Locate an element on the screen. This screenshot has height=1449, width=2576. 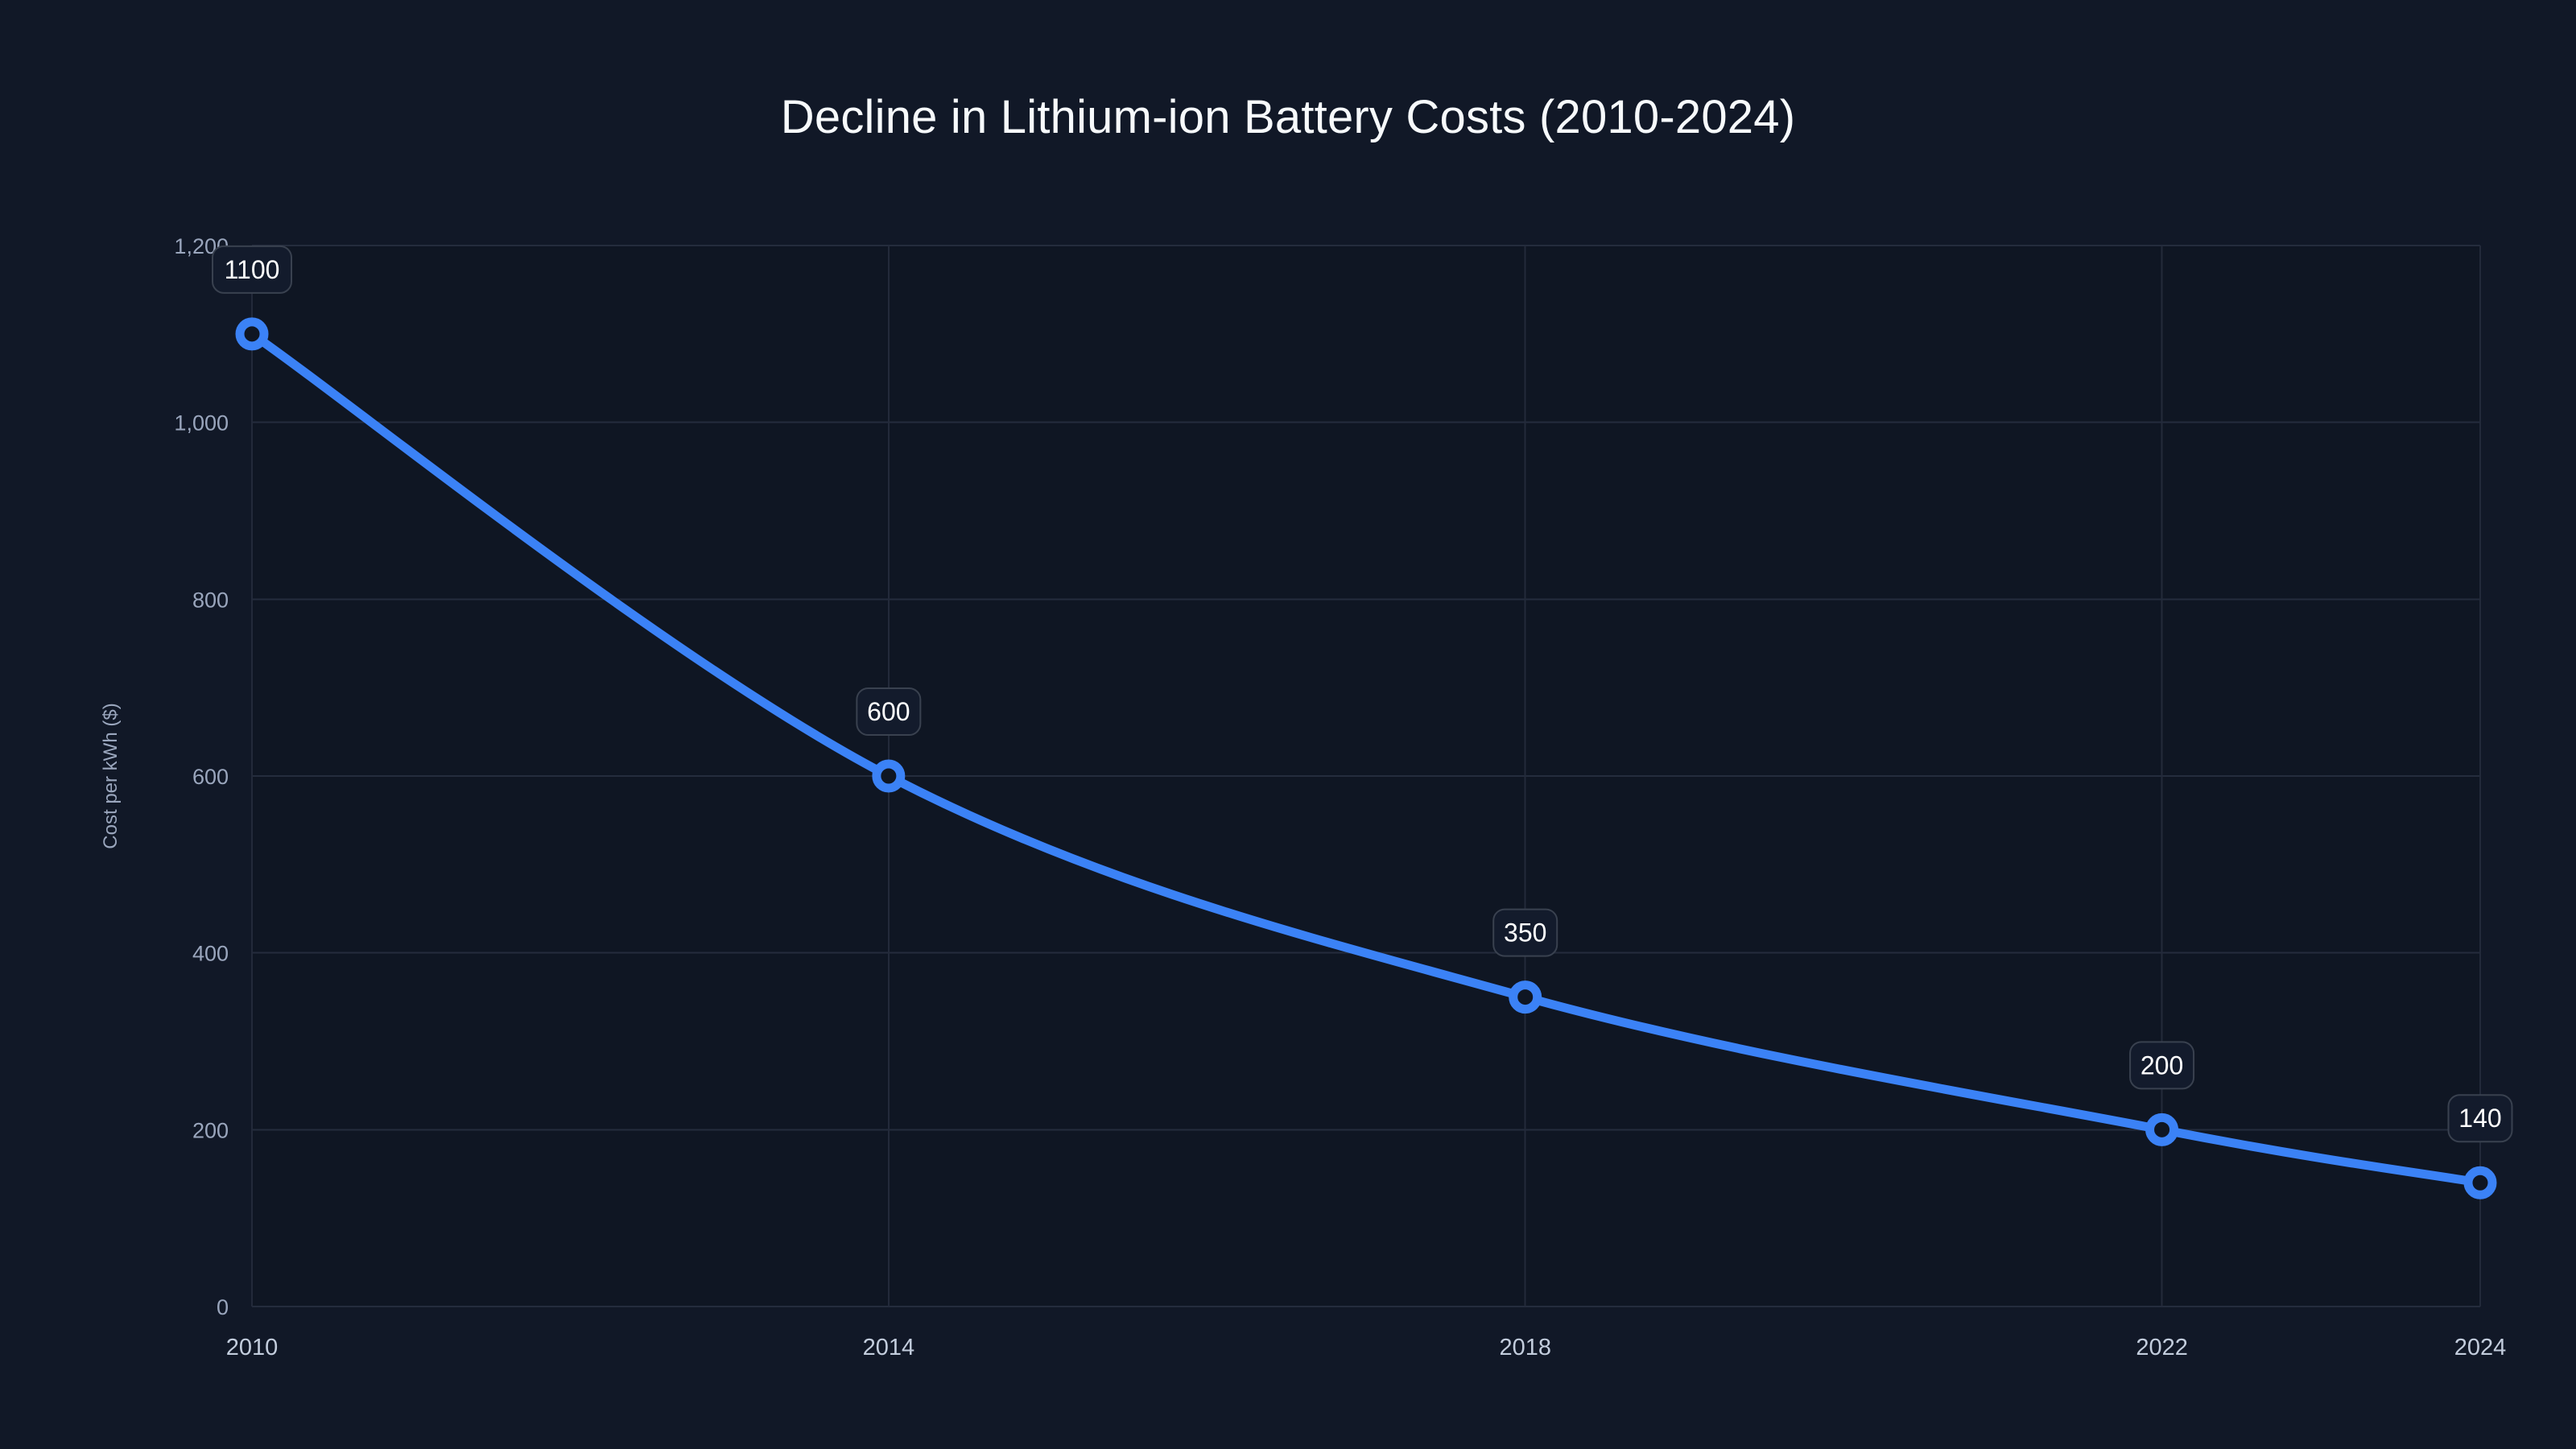
x-axis-tick-label: 2022 is located at coordinates (2162, 1347).